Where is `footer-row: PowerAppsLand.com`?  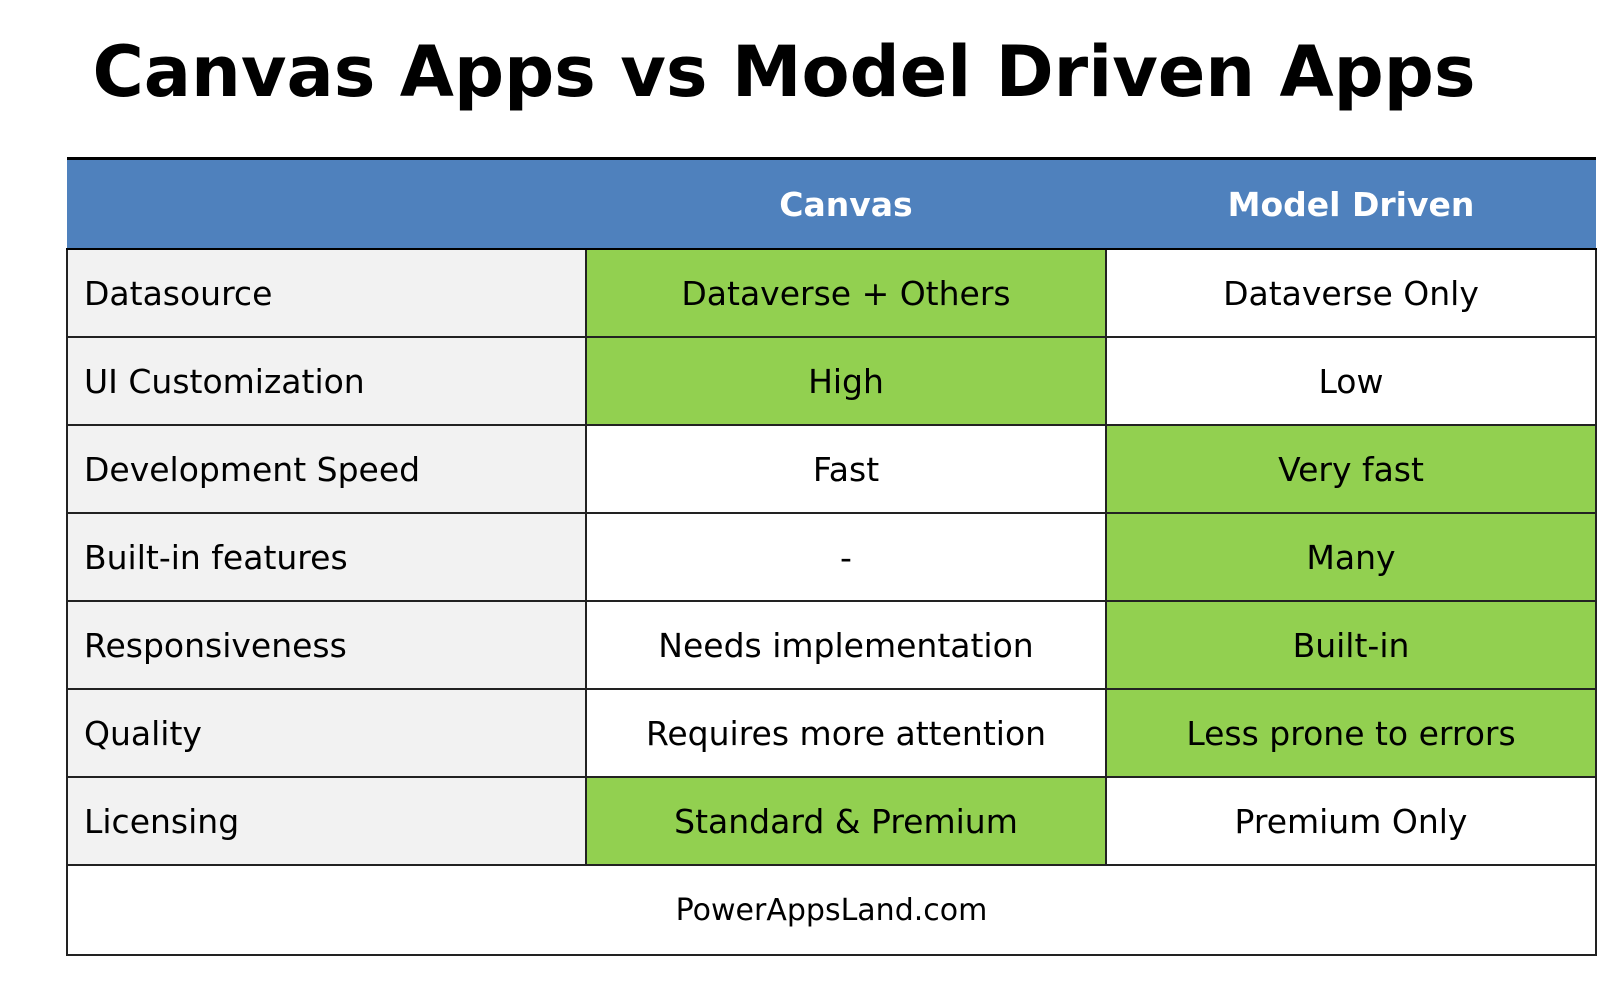
footer-row: PowerAppsLand.com is located at coordinates (831, 910).